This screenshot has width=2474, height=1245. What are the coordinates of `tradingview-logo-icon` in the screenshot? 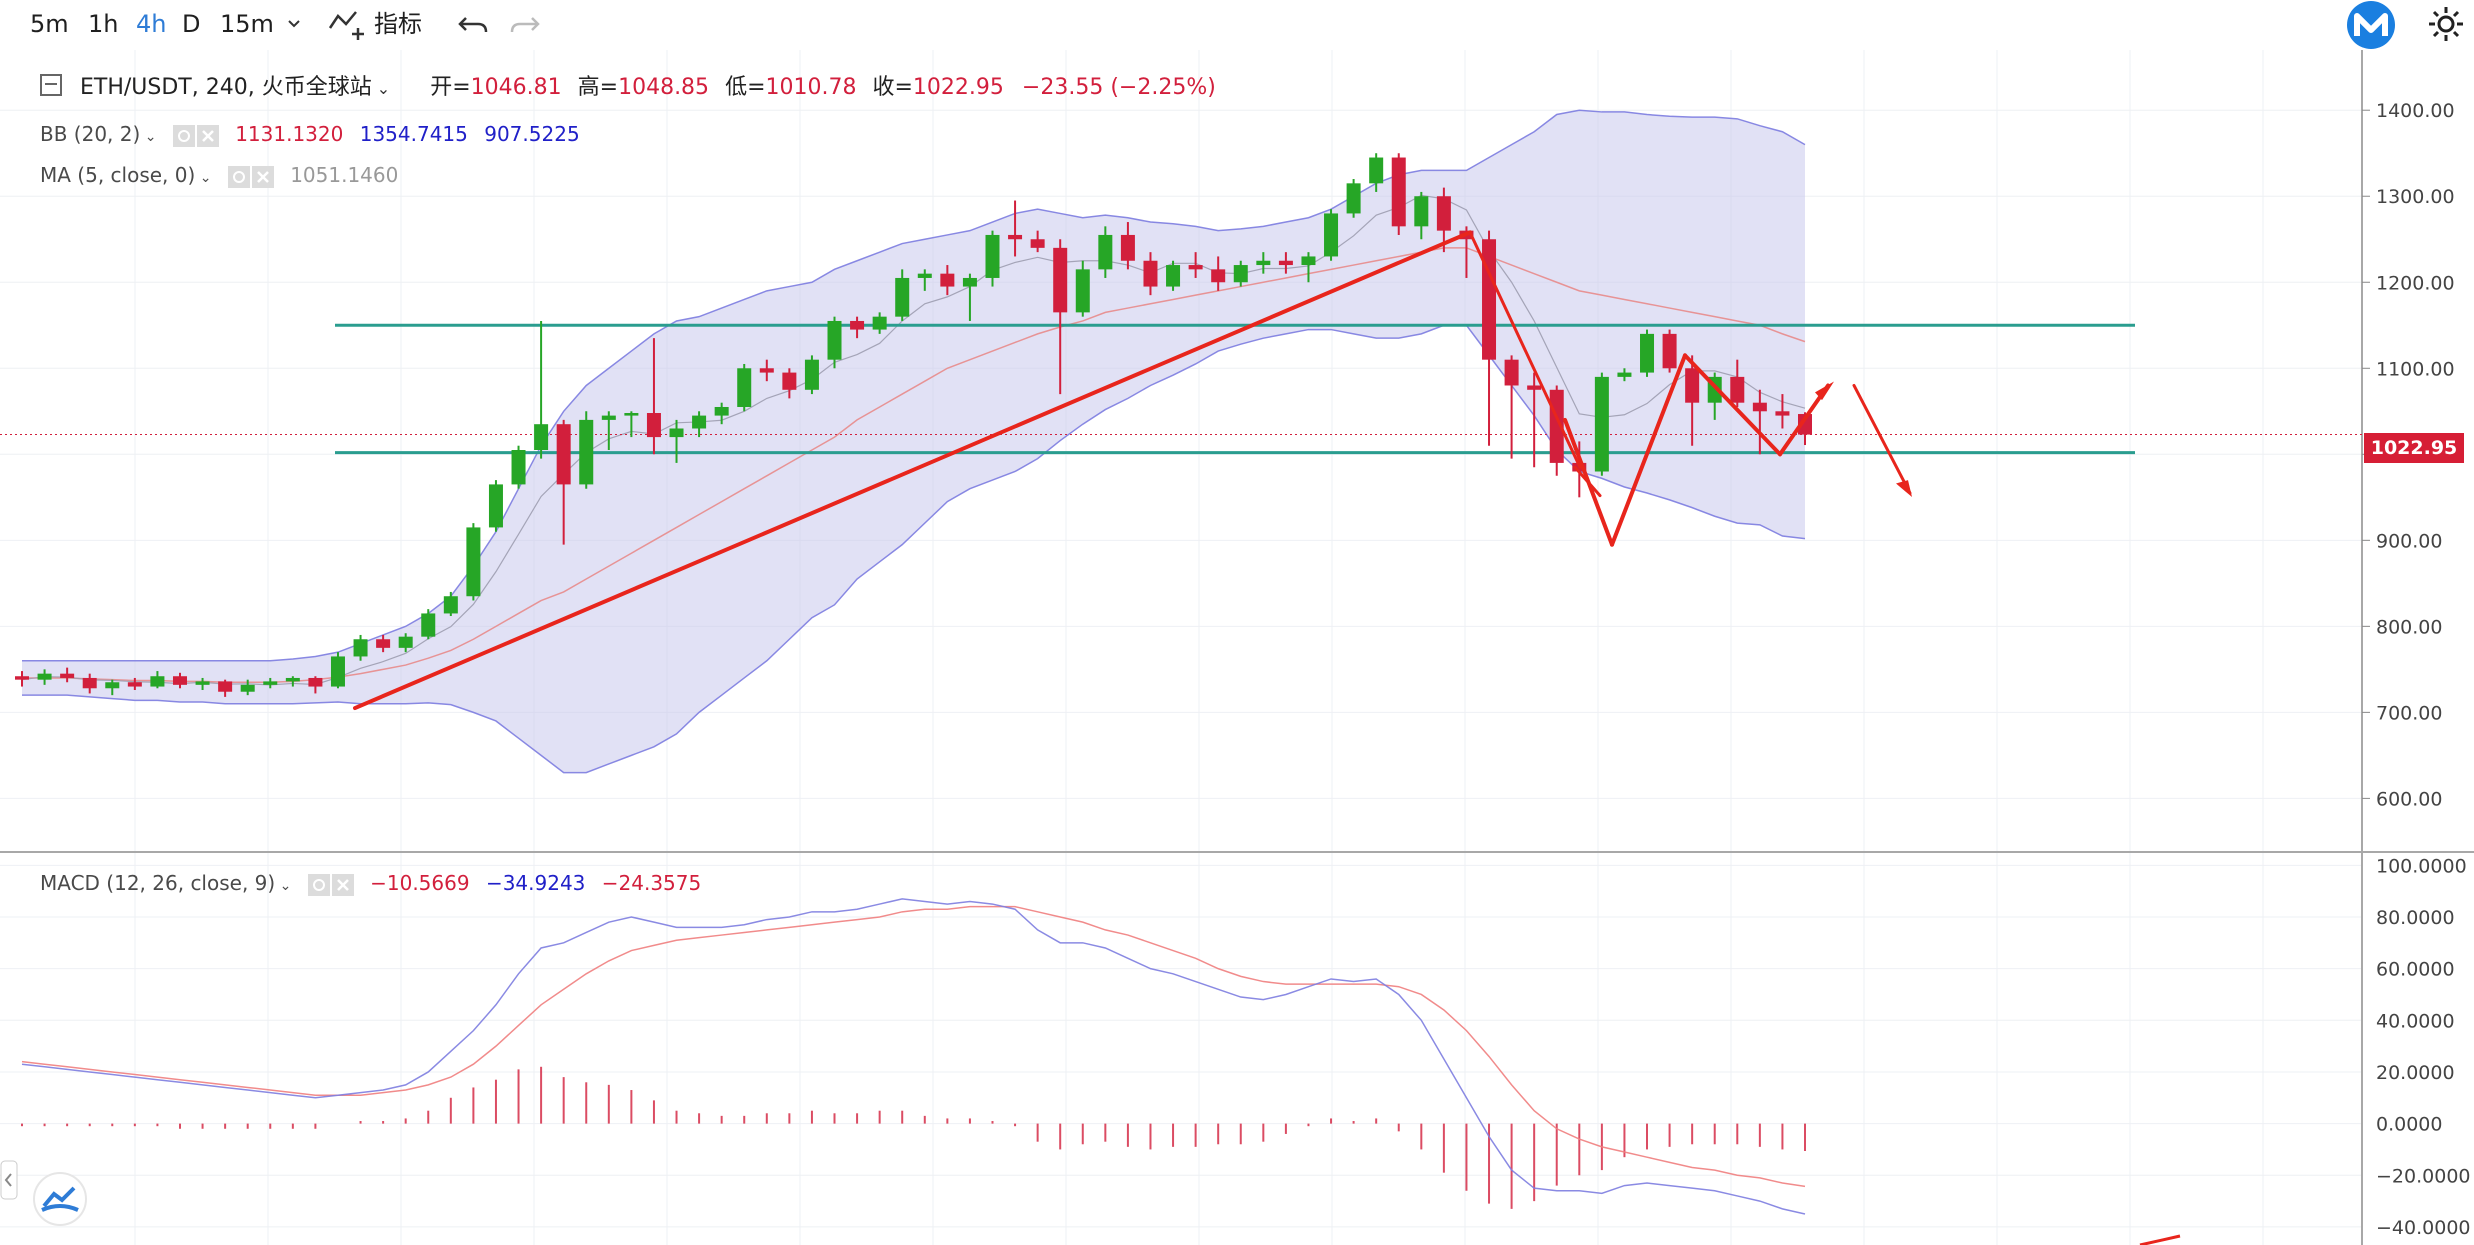 It's located at (60, 1199).